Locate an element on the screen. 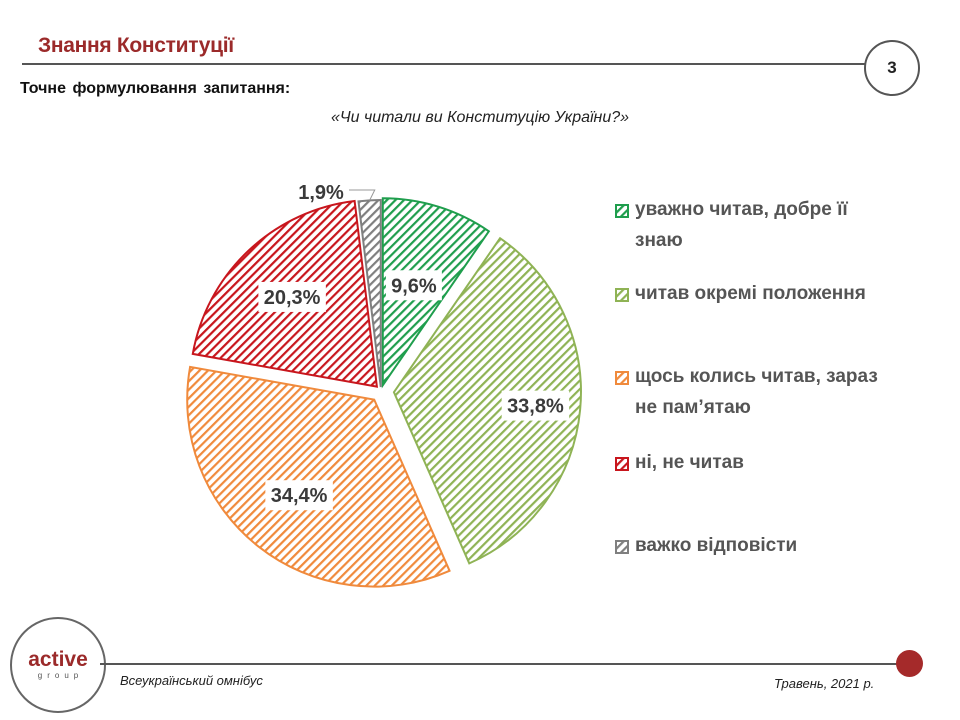 The height and width of the screenshot is (720, 960). data-label: 1,9% is located at coordinates (321, 193).